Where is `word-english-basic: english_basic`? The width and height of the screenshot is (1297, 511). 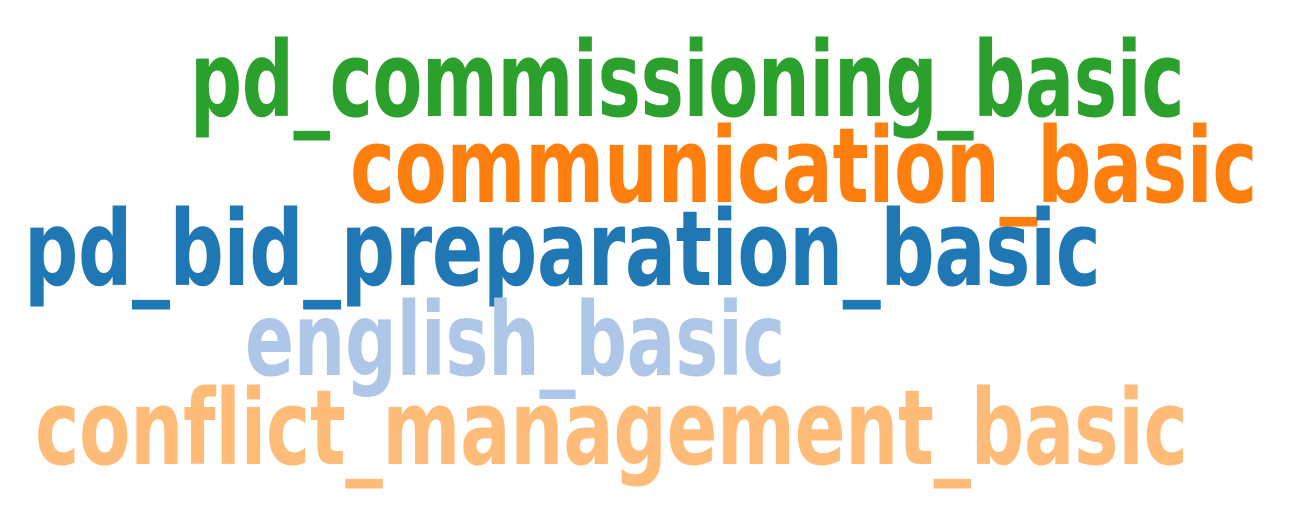 word-english-basic: english_basic is located at coordinates (515, 340).